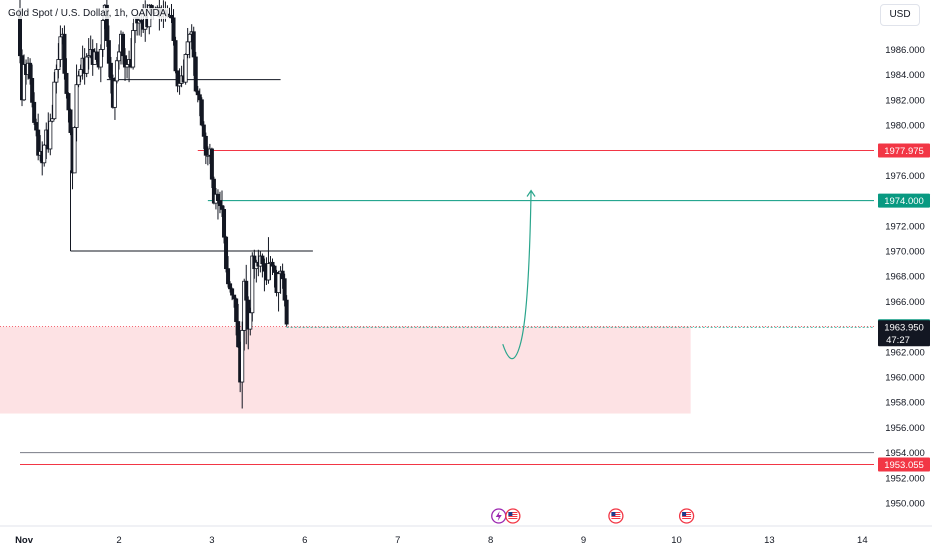 This screenshot has height=550, width=932. What do you see at coordinates (905, 75) in the screenshot?
I see `y-tick-label: 1984.000` at bounding box center [905, 75].